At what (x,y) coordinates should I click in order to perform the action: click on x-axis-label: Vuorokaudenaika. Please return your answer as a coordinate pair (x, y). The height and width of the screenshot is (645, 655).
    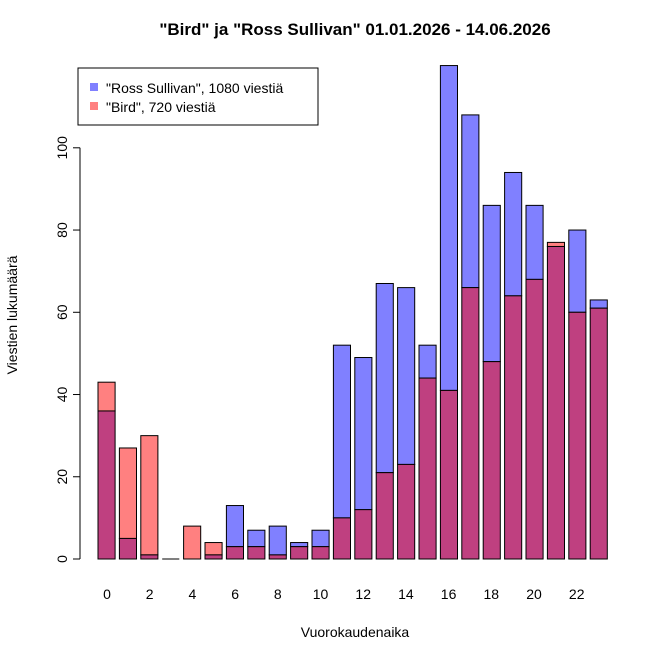
    Looking at the image, I should click on (355, 632).